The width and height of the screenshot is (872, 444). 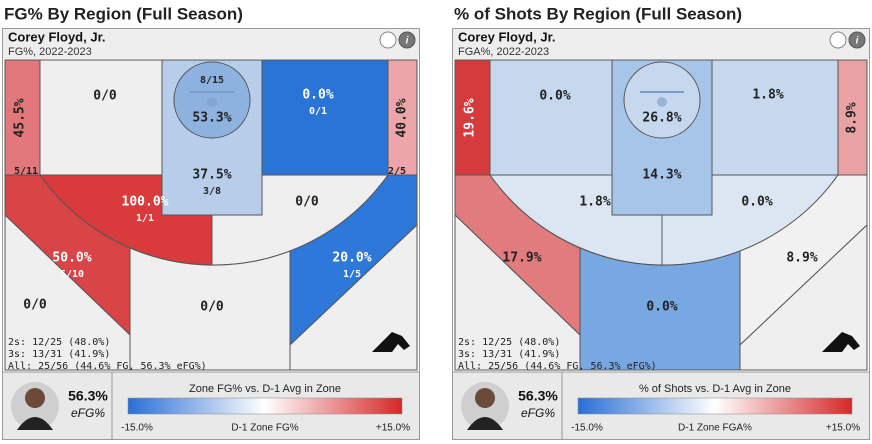 What do you see at coordinates (521, 258) in the screenshot?
I see `zone-label: 17.9%` at bounding box center [521, 258].